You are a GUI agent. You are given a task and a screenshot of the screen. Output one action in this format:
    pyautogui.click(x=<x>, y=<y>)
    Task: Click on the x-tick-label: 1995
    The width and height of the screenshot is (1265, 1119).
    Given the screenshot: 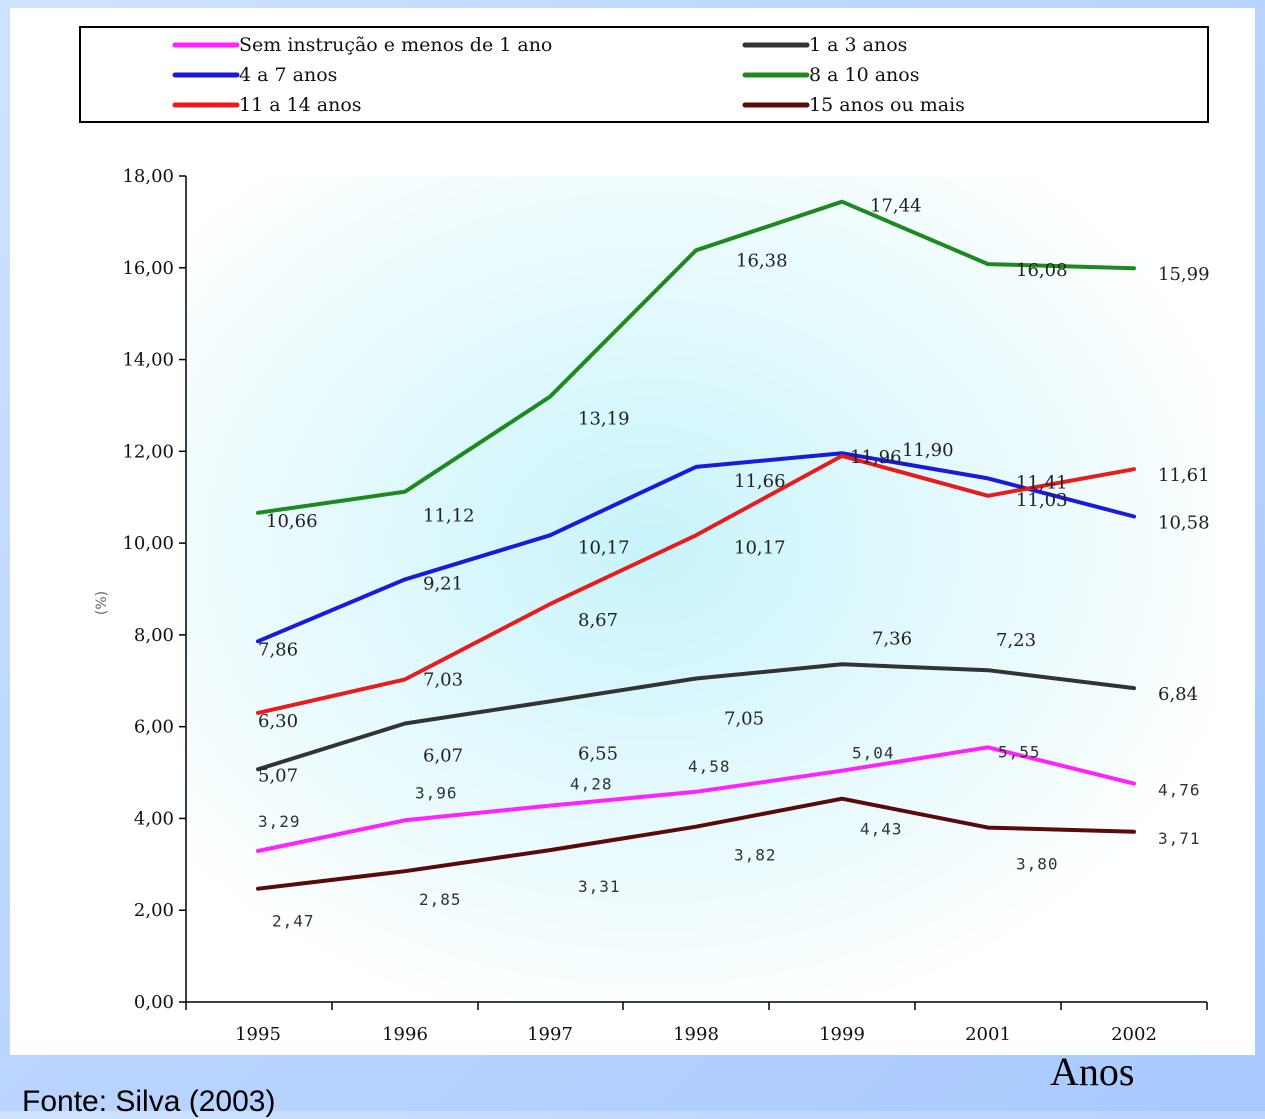 What is the action you would take?
    pyautogui.click(x=258, y=1034)
    